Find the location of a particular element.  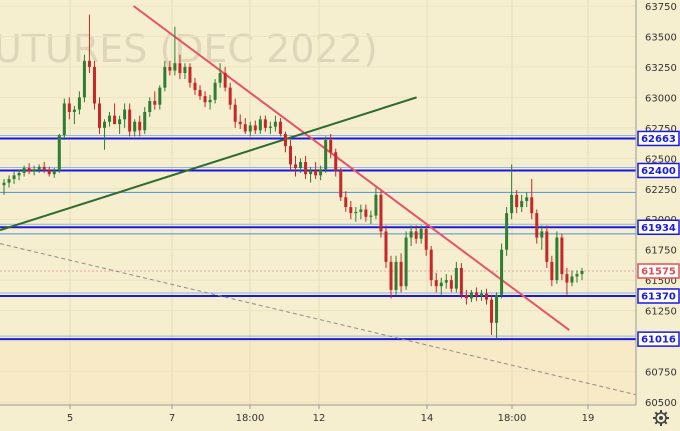

y-tick-label: 62250 is located at coordinates (661, 190).